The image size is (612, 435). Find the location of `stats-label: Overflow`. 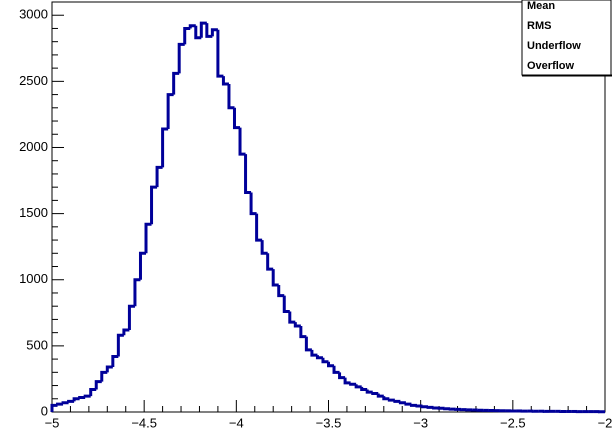

stats-label: Overflow is located at coordinates (551, 66).